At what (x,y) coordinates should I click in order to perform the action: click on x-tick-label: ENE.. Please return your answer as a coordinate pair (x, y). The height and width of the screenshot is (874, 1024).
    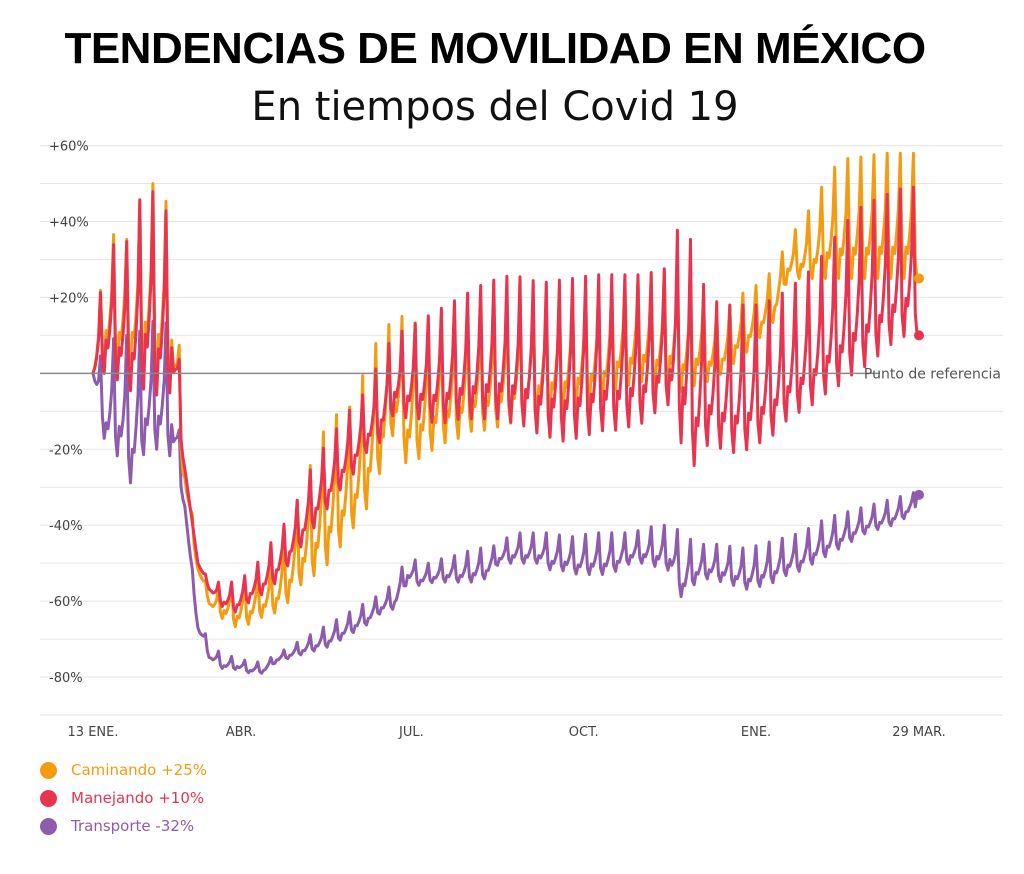
    Looking at the image, I should click on (756, 732).